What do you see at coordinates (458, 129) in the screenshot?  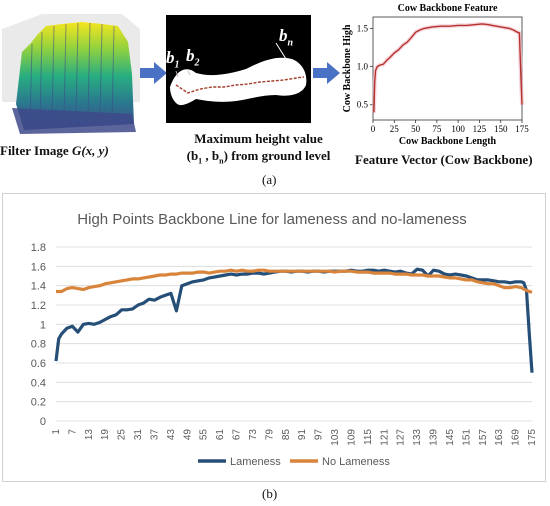 I see `x-tick-label: 100` at bounding box center [458, 129].